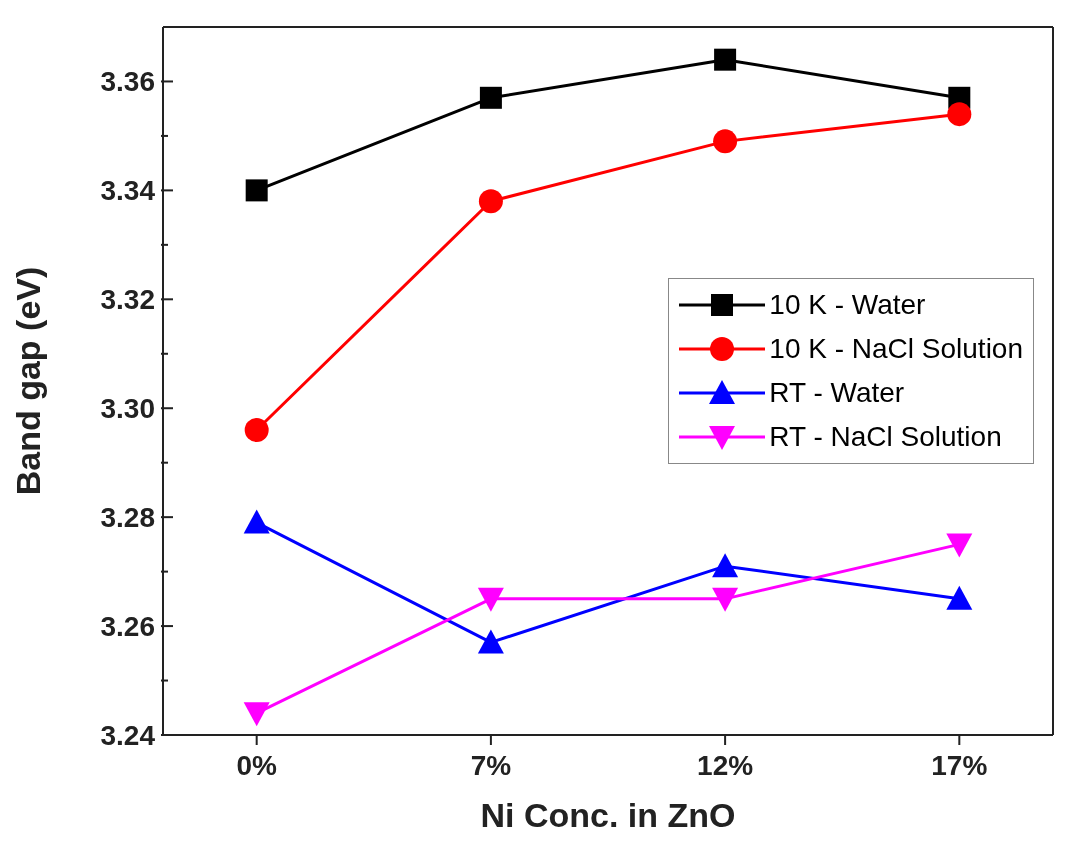 The height and width of the screenshot is (845, 1072). I want to click on y-tick-label: 3.34, so click(128, 191).